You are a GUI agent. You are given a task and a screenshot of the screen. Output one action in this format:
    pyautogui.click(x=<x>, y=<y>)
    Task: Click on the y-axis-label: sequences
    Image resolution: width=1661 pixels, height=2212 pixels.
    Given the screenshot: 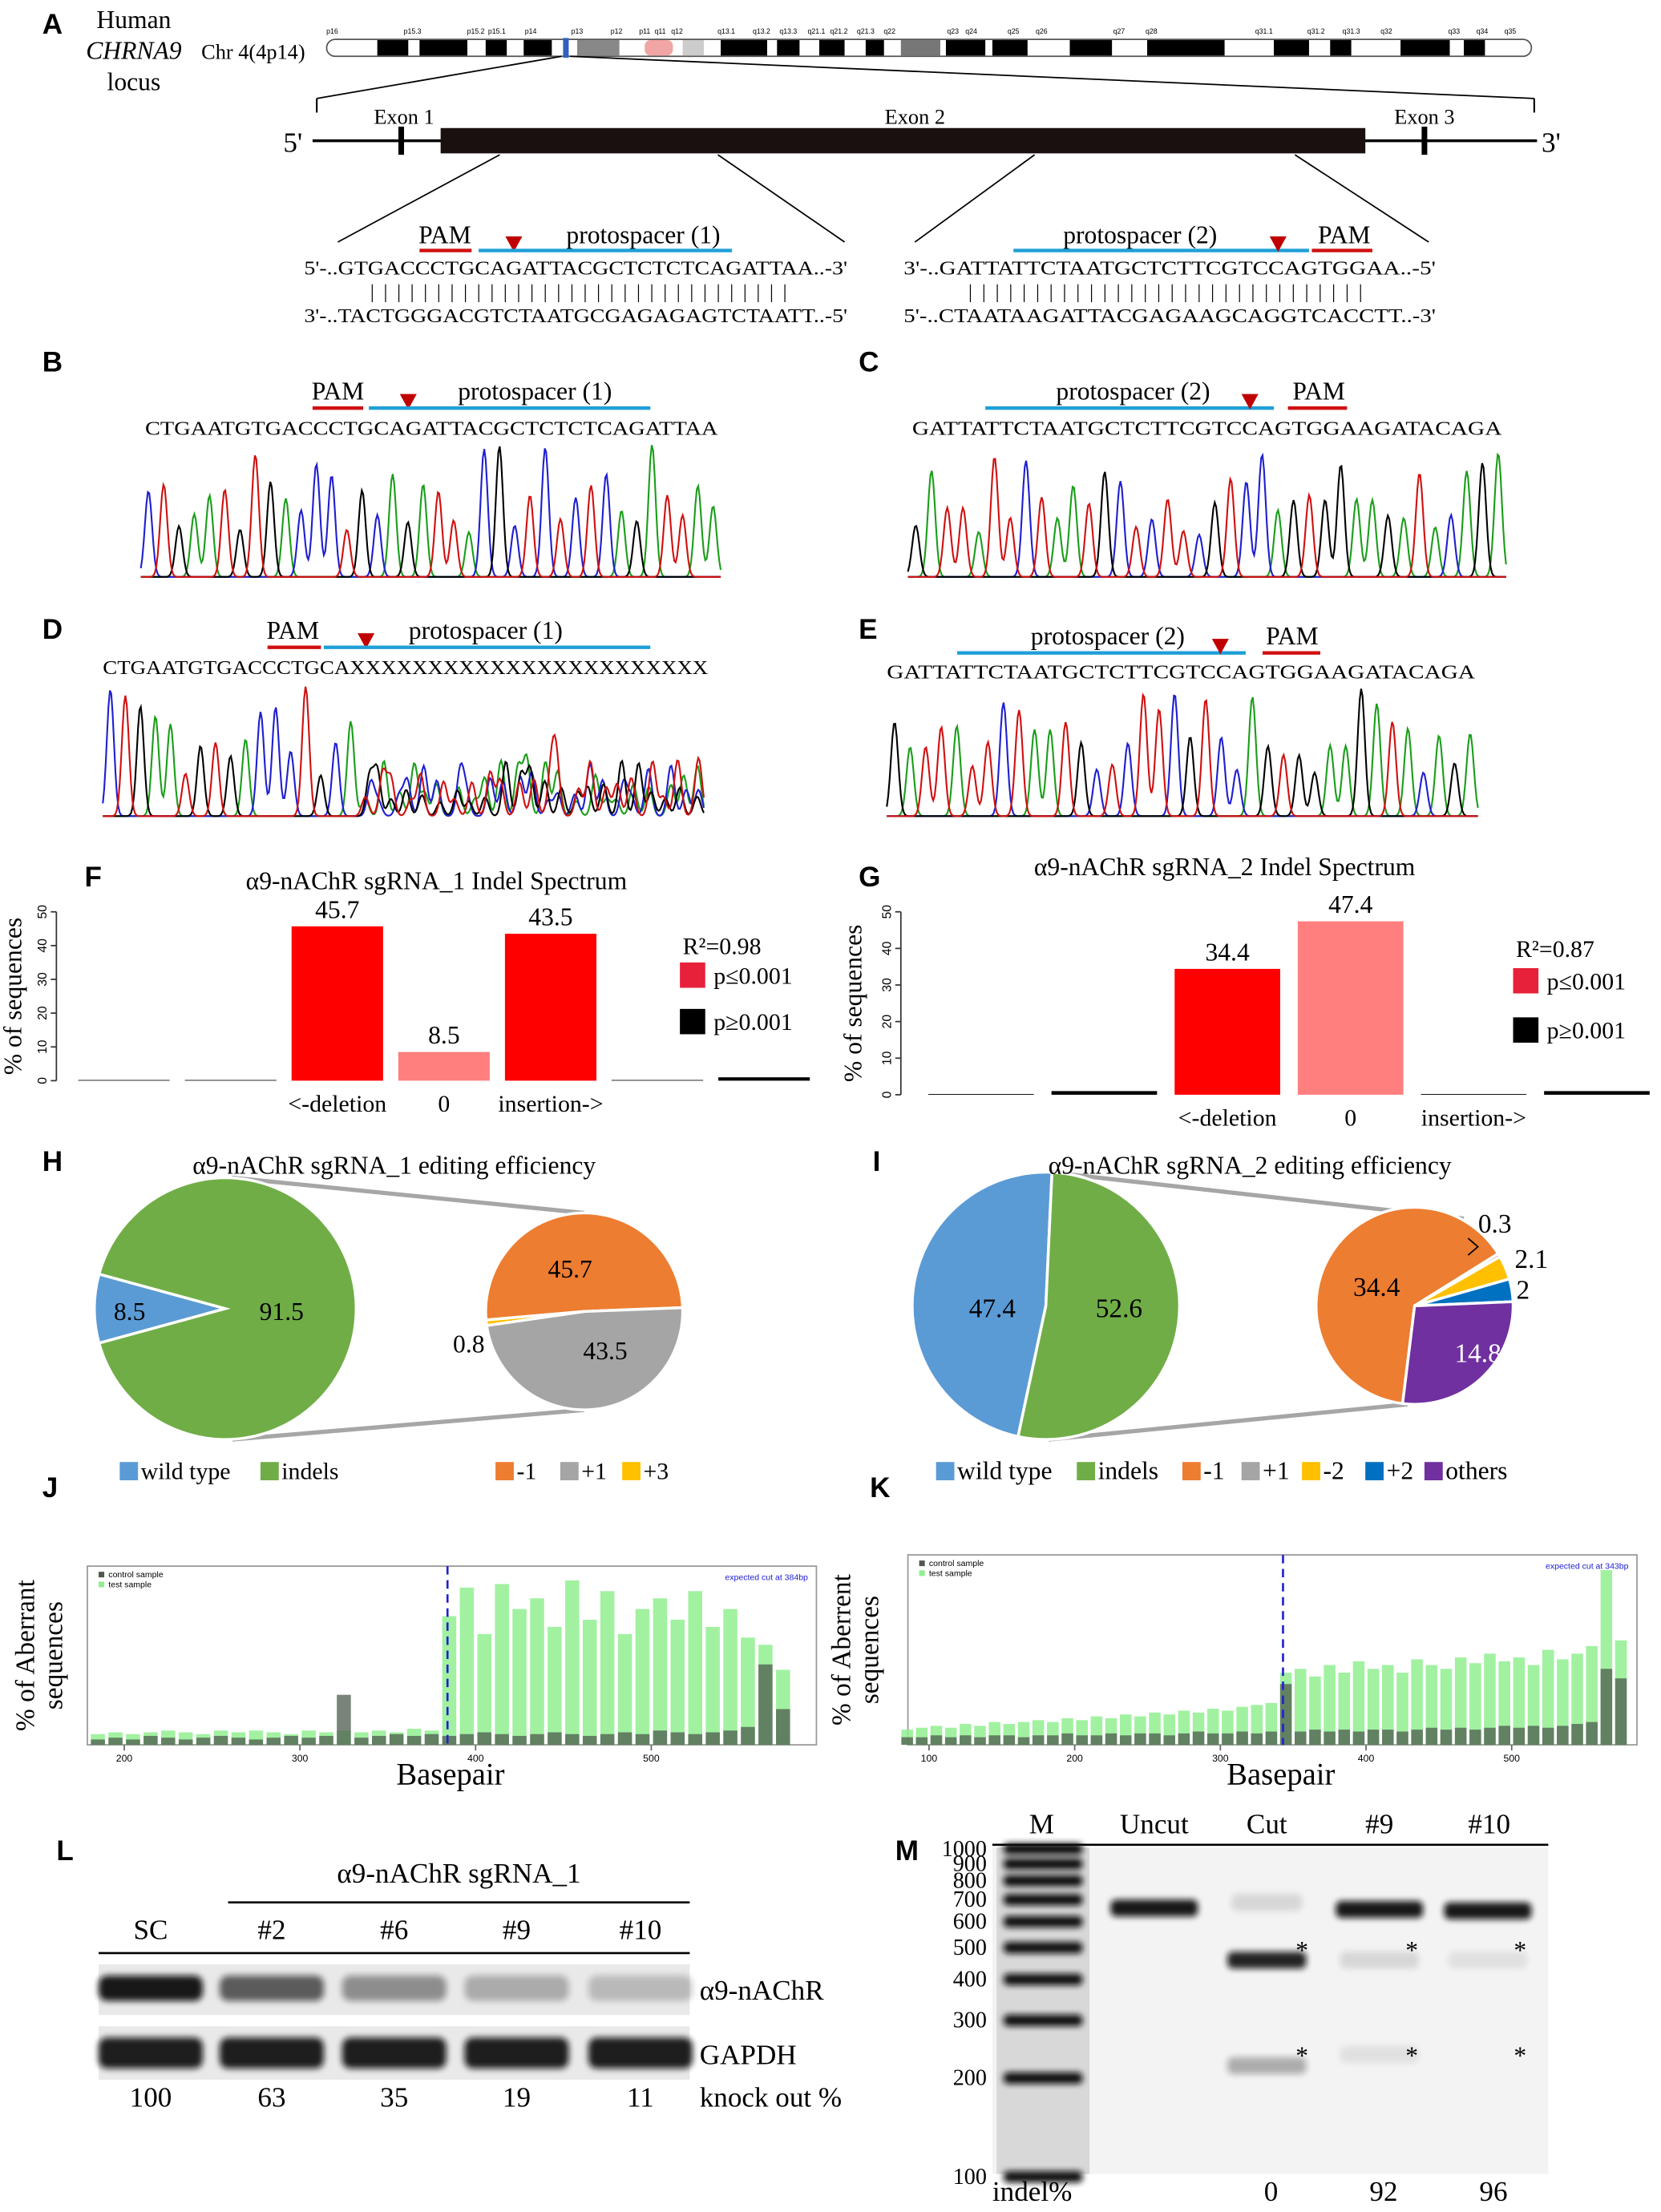 What is the action you would take?
    pyautogui.click(x=870, y=1650)
    